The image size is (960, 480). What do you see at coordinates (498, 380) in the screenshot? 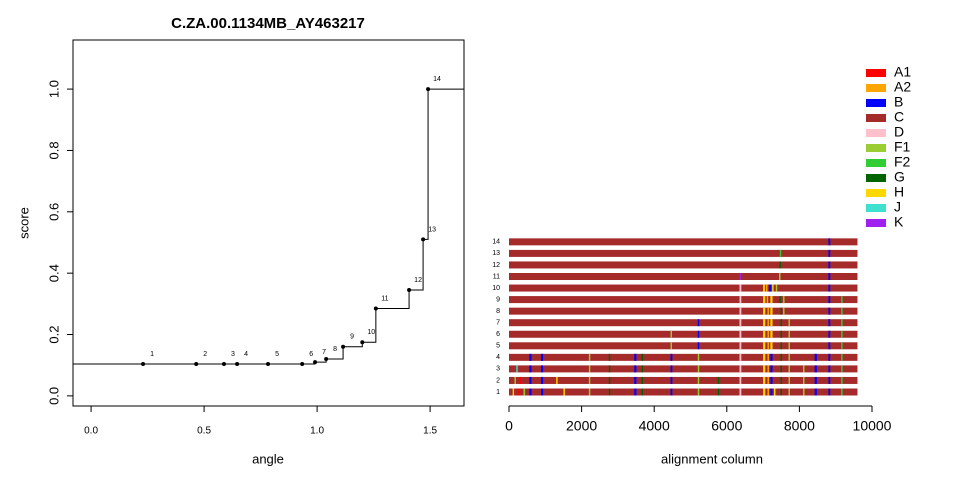
I see `row-label: 2` at bounding box center [498, 380].